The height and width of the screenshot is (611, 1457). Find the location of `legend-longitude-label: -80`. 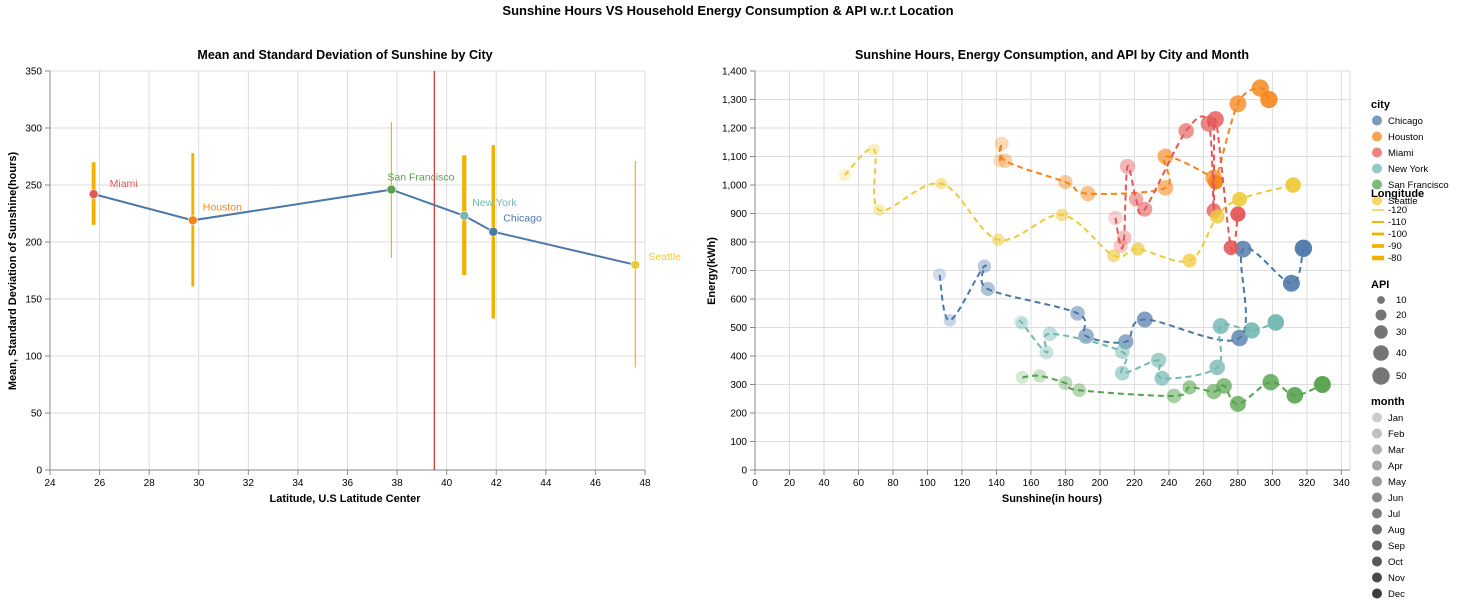

legend-longitude-label: -80 is located at coordinates (1395, 258).